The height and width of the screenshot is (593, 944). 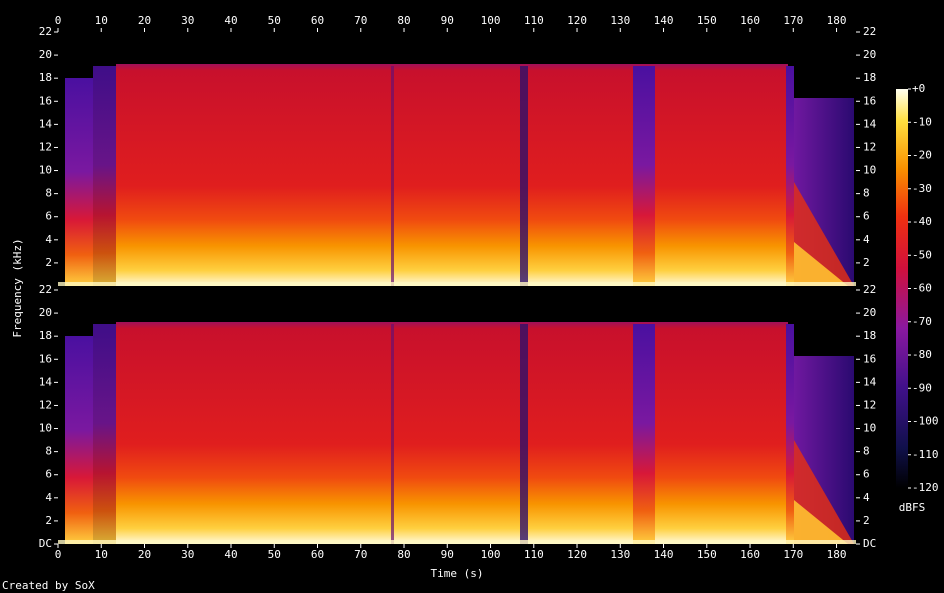 I want to click on y-axis-label: Frequency (kHz), so click(x=17, y=287).